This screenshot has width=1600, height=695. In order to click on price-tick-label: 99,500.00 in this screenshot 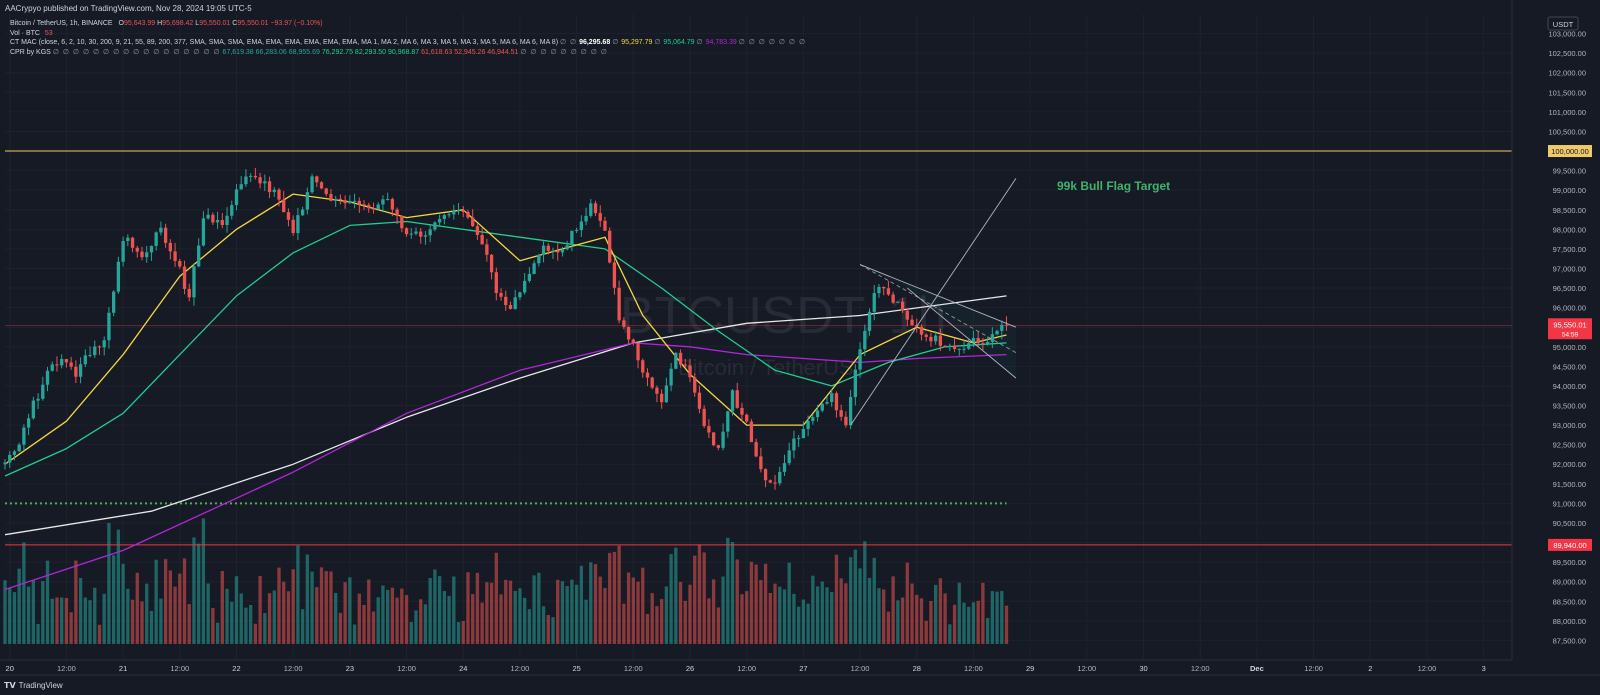, I will do `click(1569, 171)`.